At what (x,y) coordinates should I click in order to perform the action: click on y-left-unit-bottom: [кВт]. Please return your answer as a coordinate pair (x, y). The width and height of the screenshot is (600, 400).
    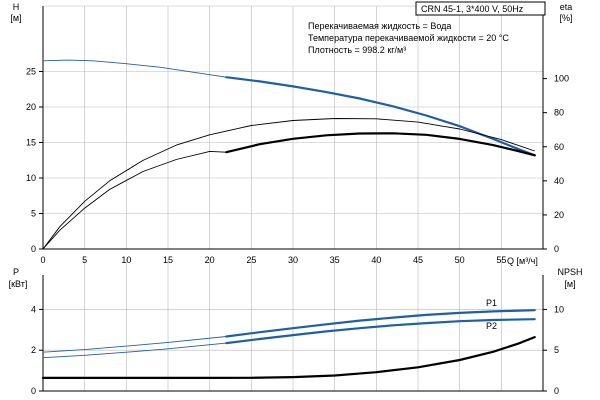
    Looking at the image, I should click on (18, 284).